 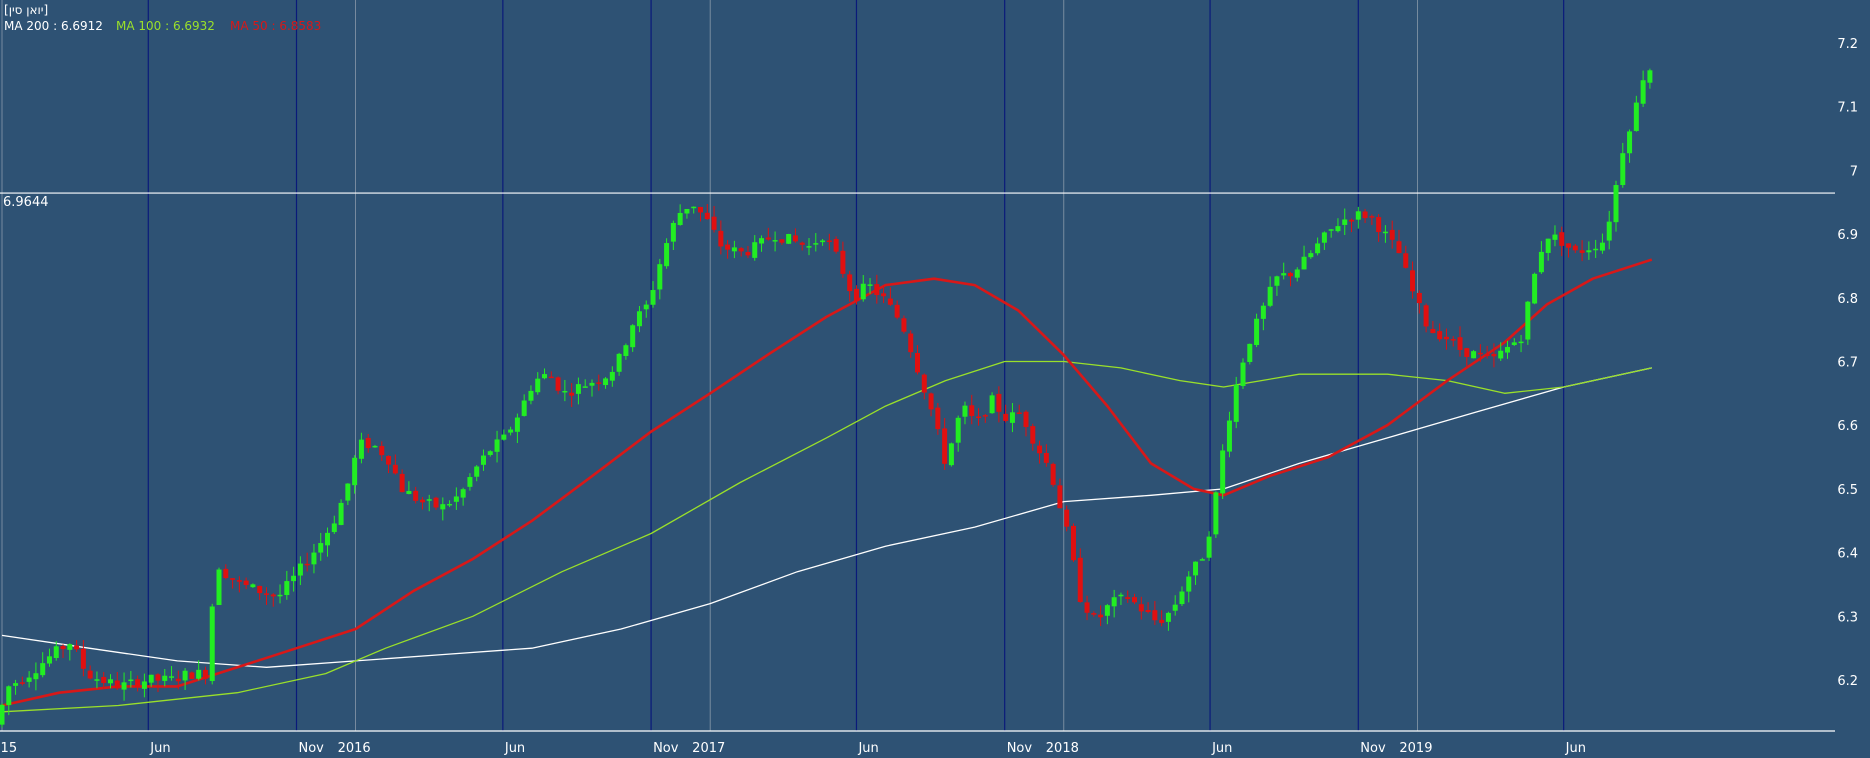 What do you see at coordinates (1847, 554) in the screenshot?
I see `y-tick-label: 6.4` at bounding box center [1847, 554].